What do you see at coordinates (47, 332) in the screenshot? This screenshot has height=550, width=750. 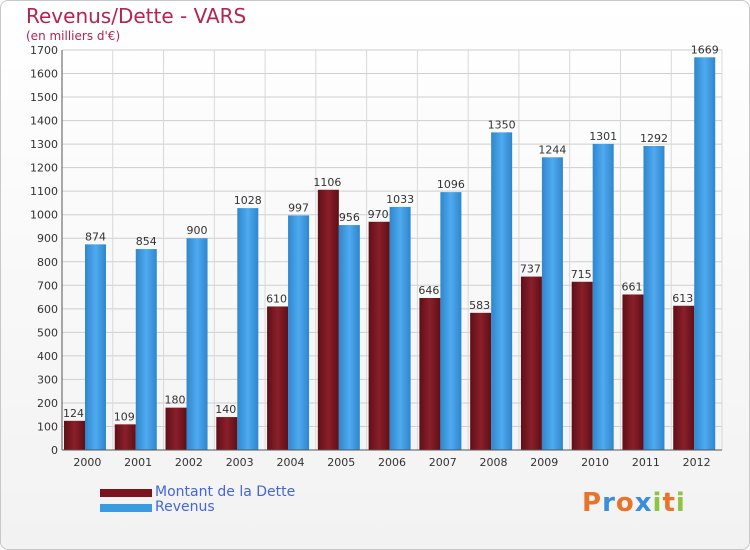 I see `y-tick-label: 500` at bounding box center [47, 332].